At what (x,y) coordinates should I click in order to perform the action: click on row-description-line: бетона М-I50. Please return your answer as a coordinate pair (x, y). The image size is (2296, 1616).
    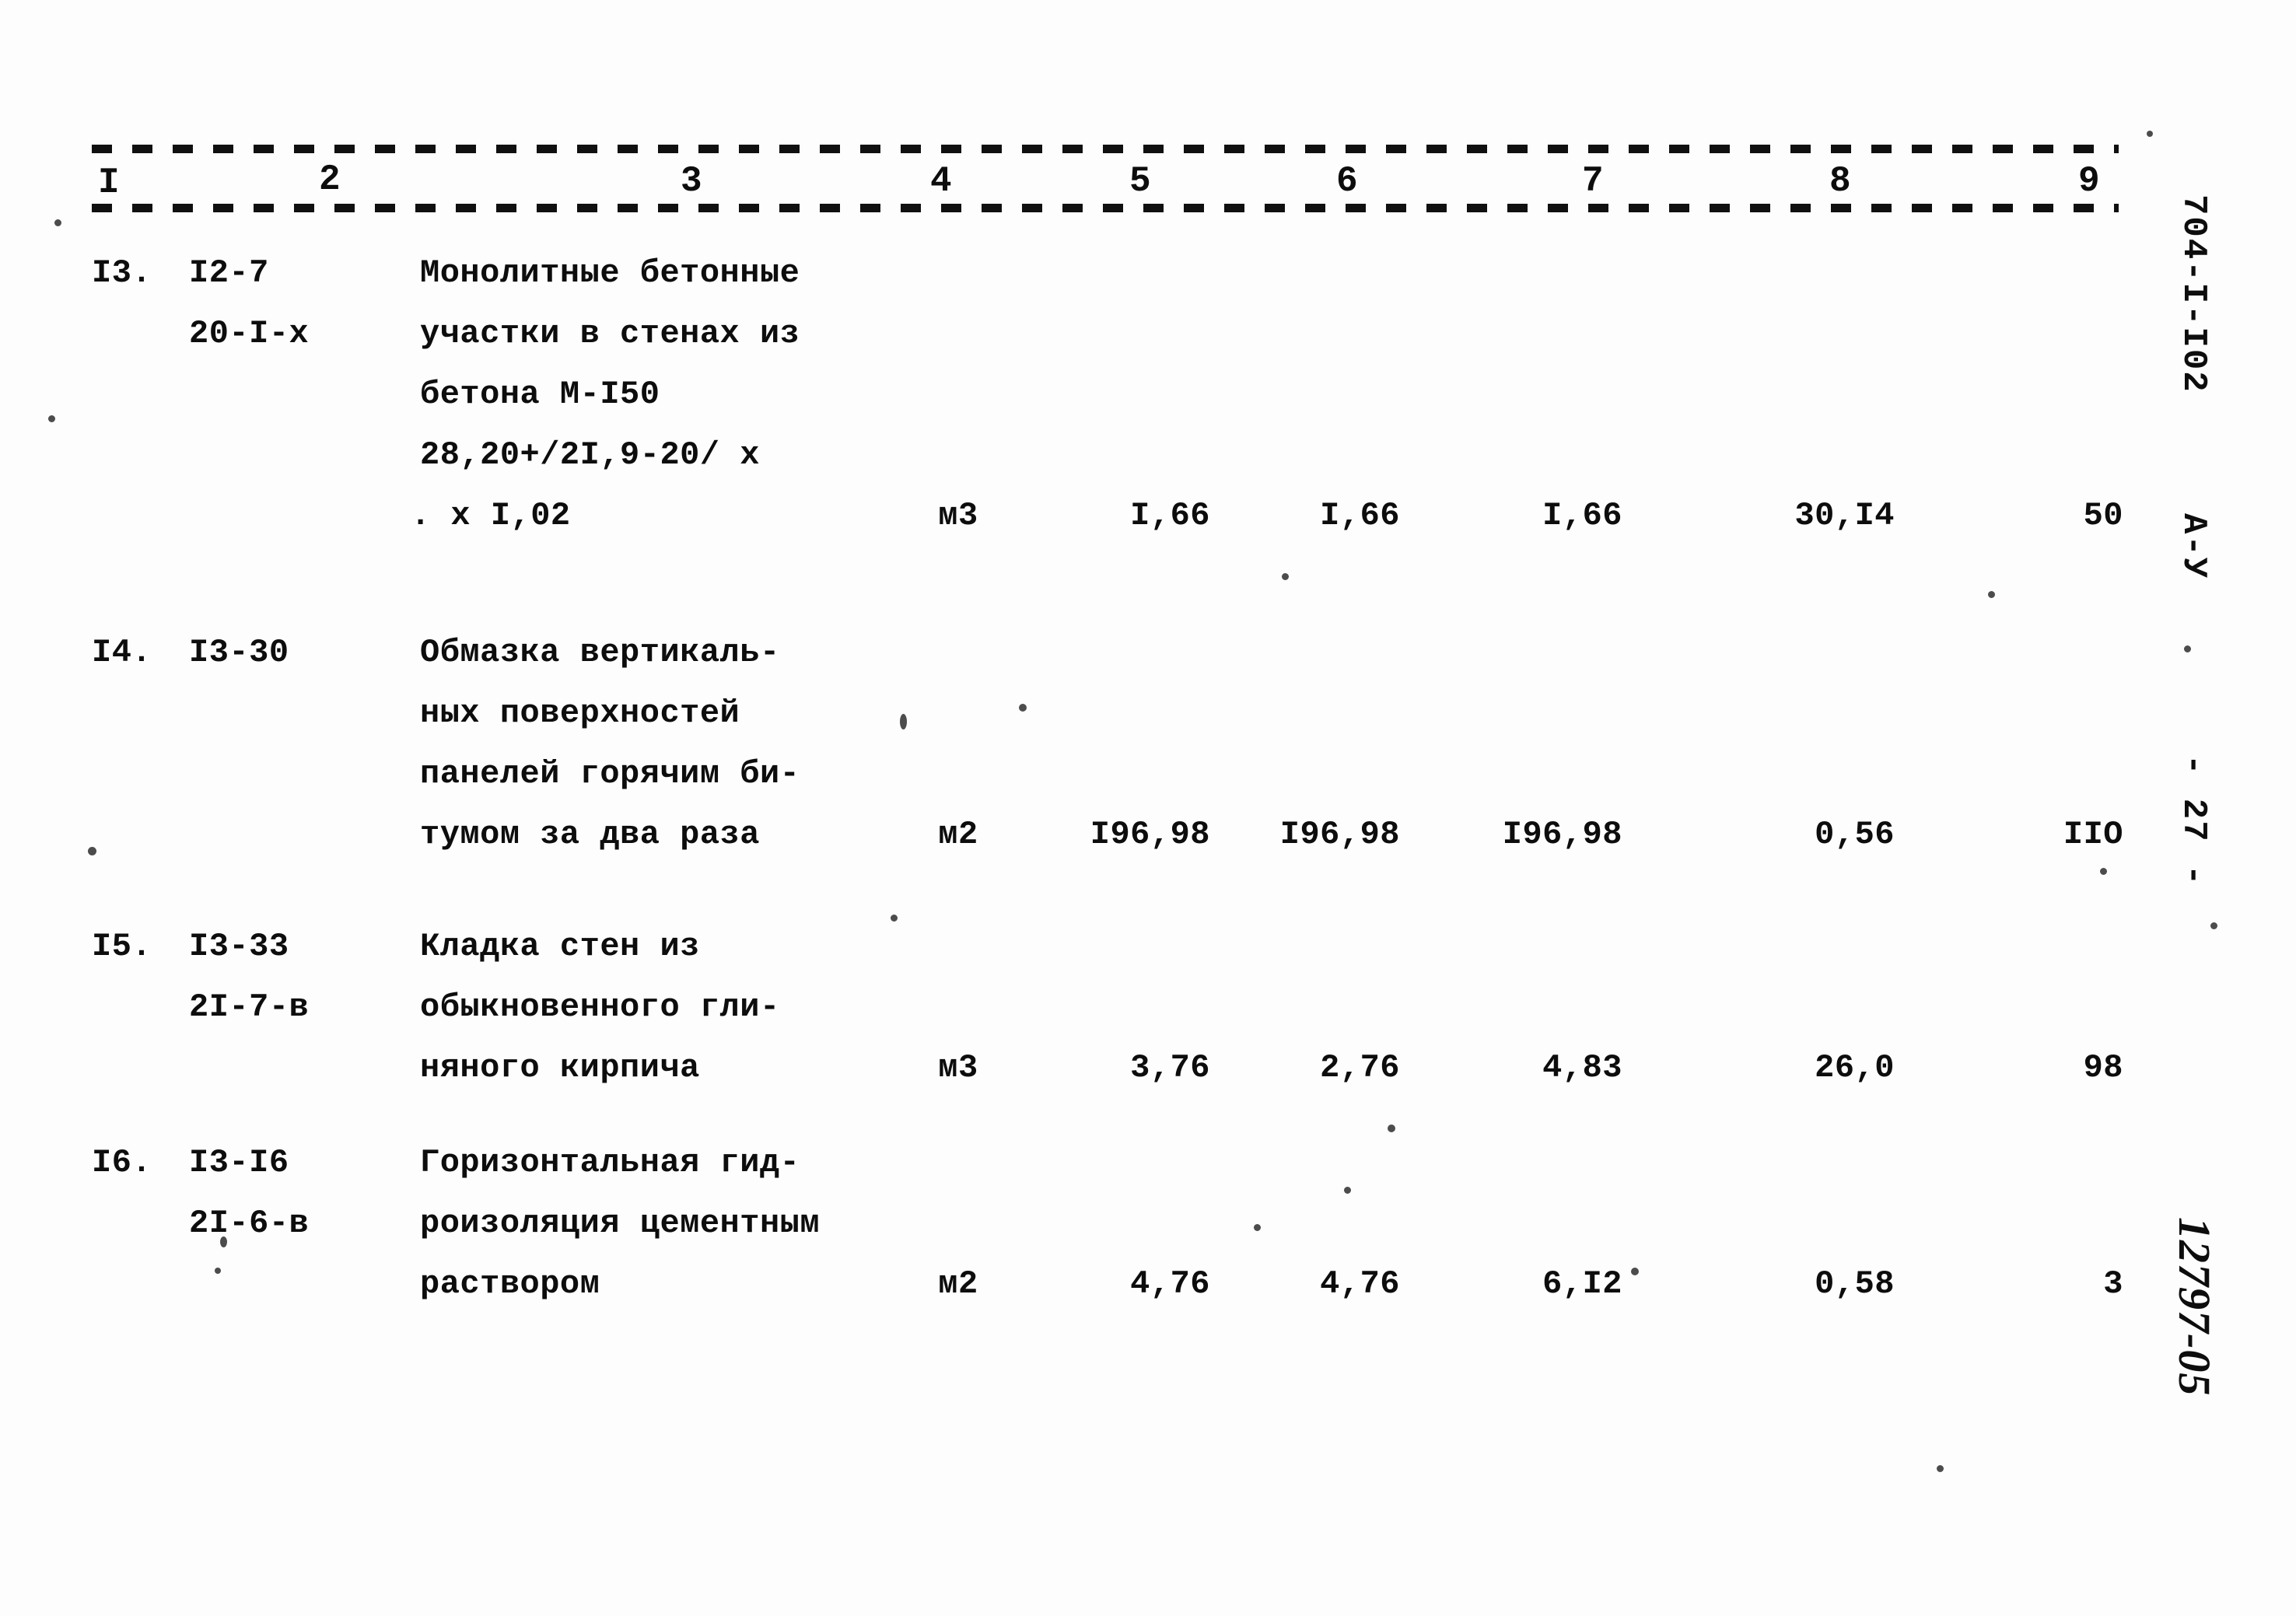
    Looking at the image, I should click on (540, 394).